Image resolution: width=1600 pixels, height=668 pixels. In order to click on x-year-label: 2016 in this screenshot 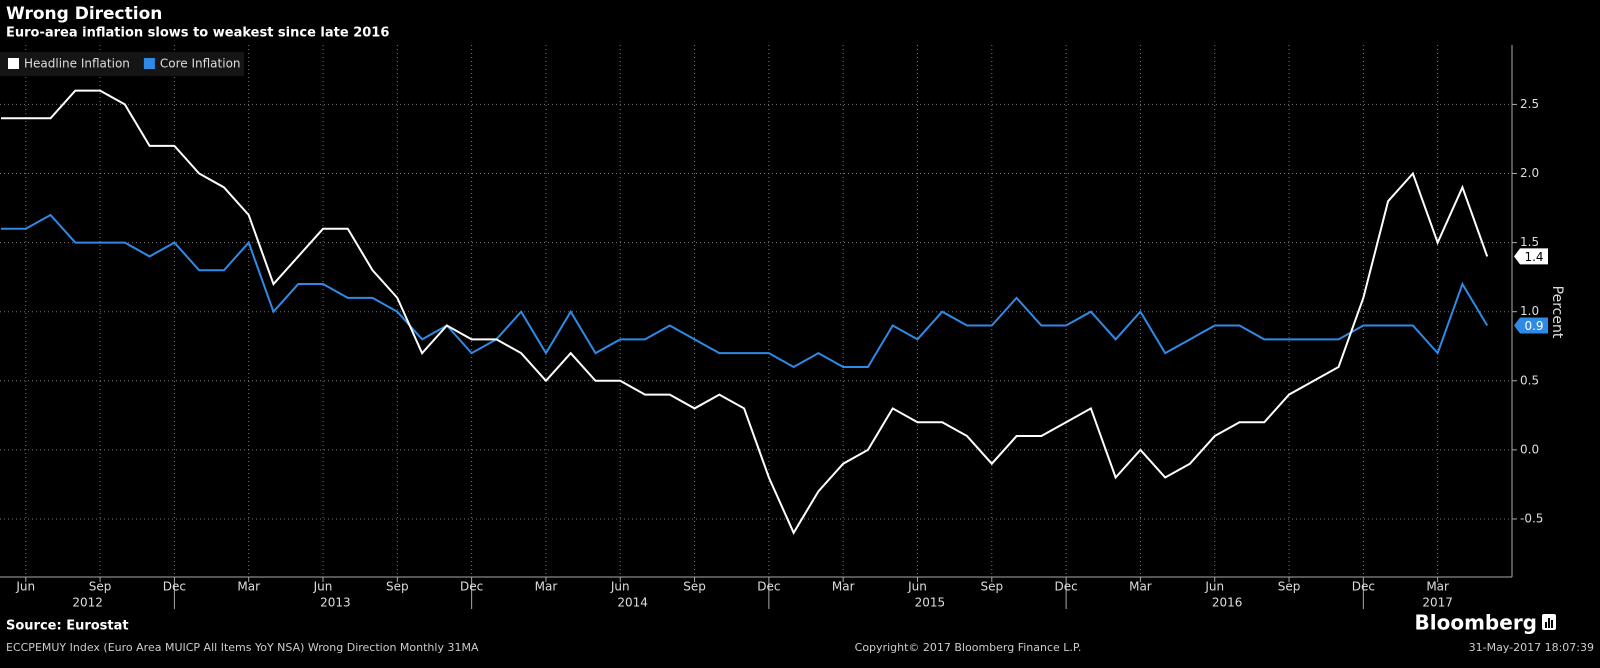, I will do `click(1227, 603)`.